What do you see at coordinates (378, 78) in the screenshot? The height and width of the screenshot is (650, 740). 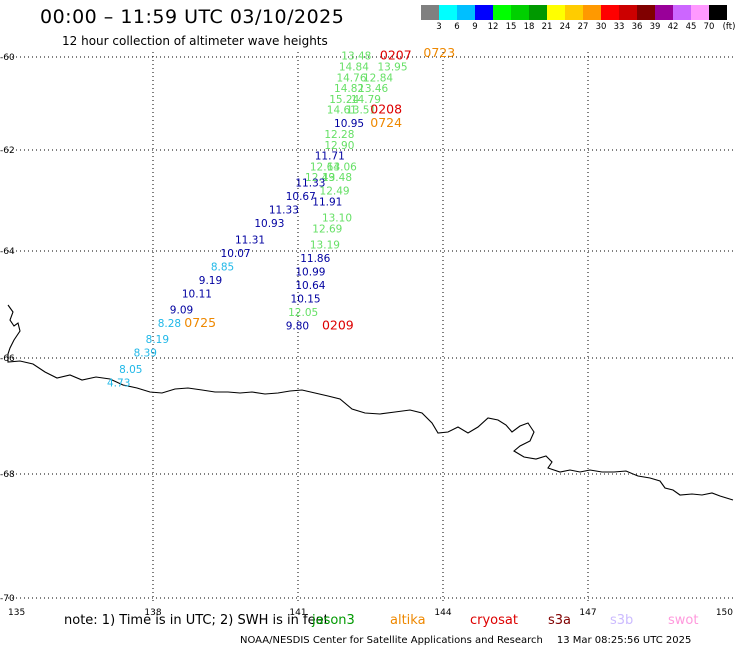 I see `swh-value: 12.84` at bounding box center [378, 78].